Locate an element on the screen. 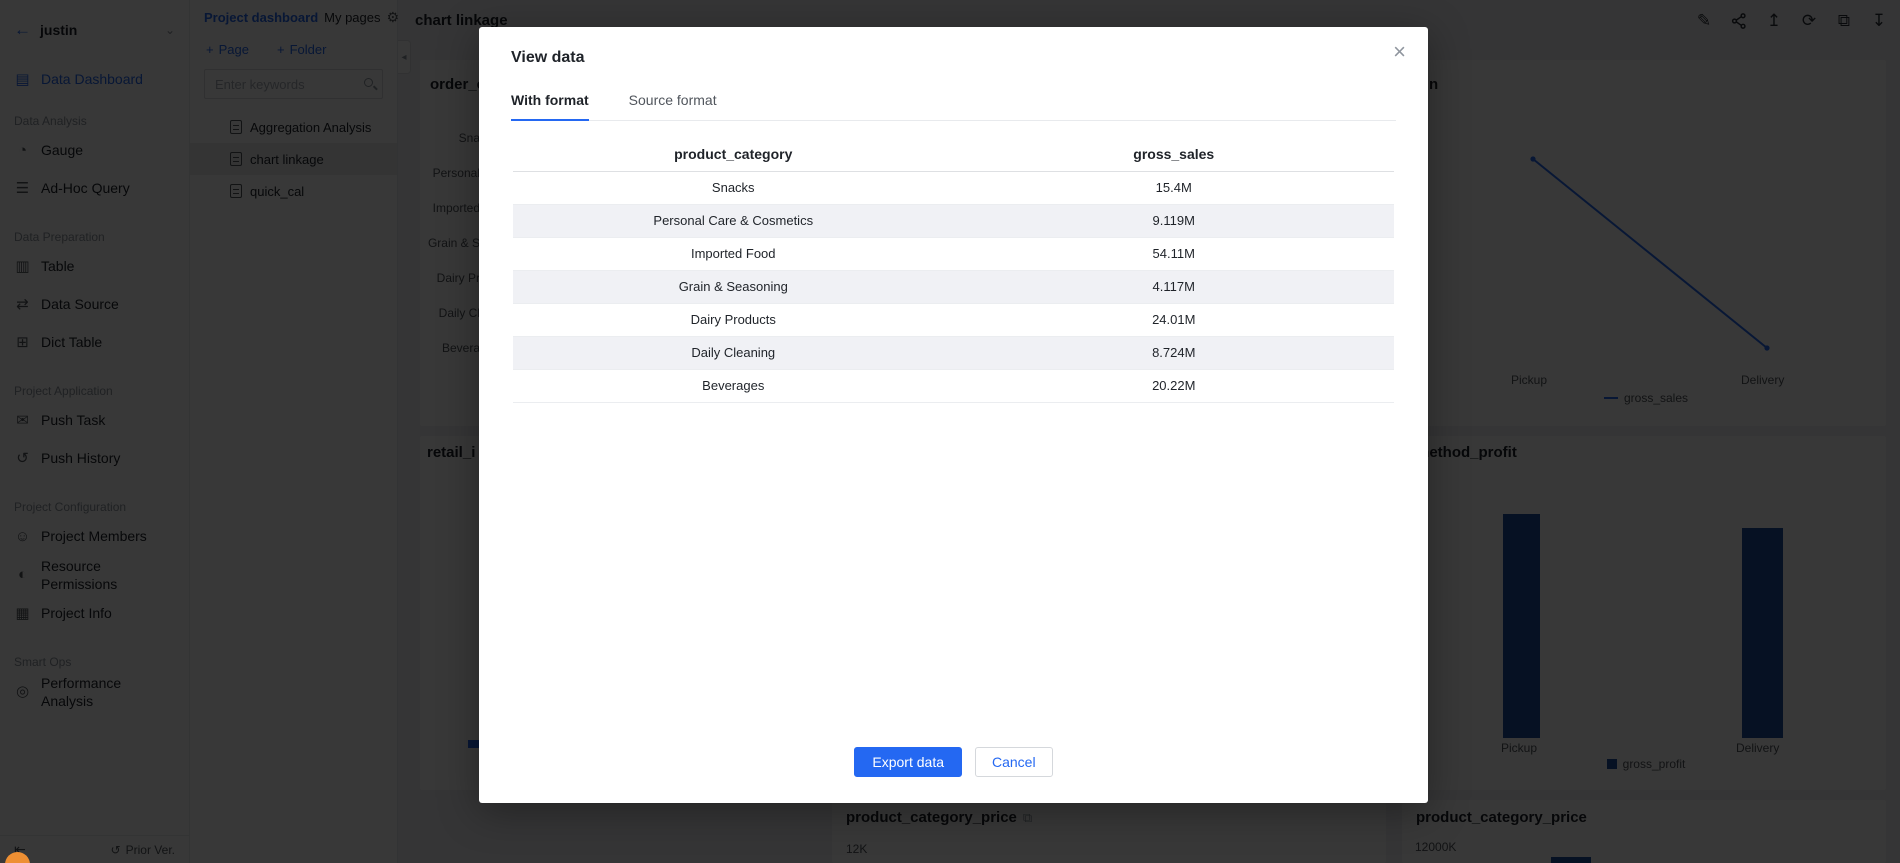 The image size is (1900, 863). tab-with-format: With format is located at coordinates (550, 106).